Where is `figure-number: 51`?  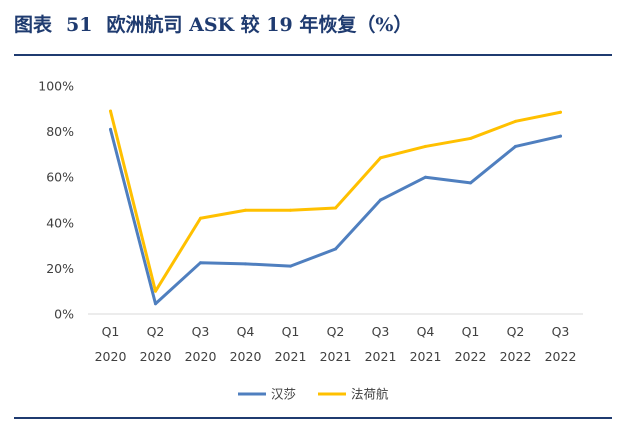
figure-number: 51 is located at coordinates (79, 25).